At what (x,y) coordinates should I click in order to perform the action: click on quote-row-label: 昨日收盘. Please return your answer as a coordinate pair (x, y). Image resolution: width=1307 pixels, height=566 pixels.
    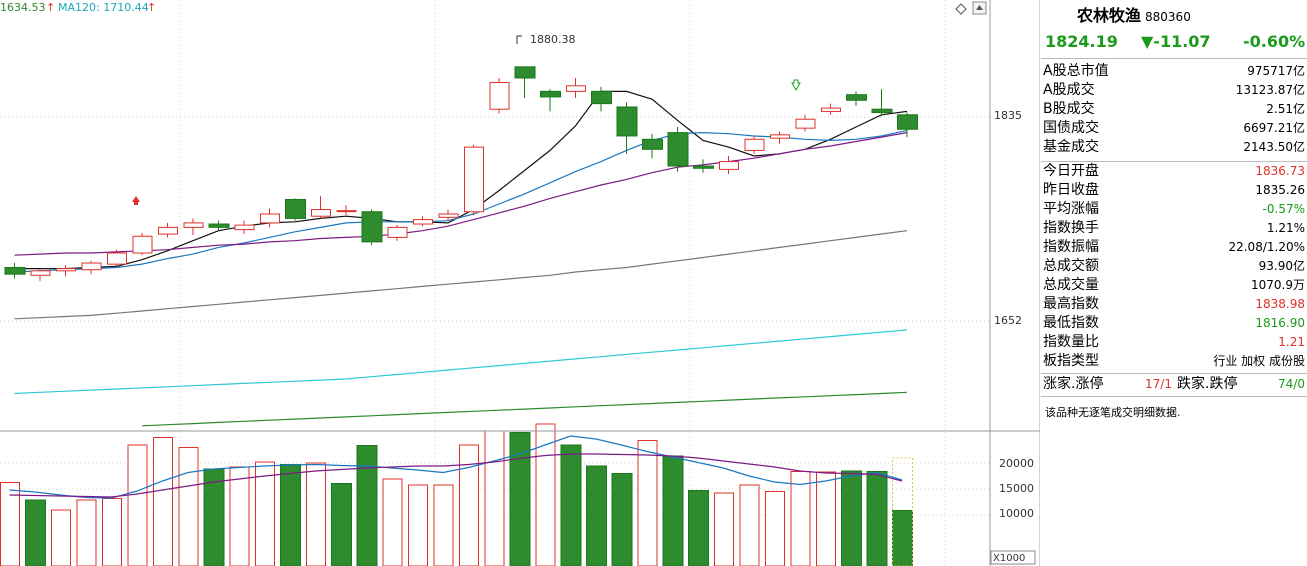
    Looking at the image, I should click on (1071, 190).